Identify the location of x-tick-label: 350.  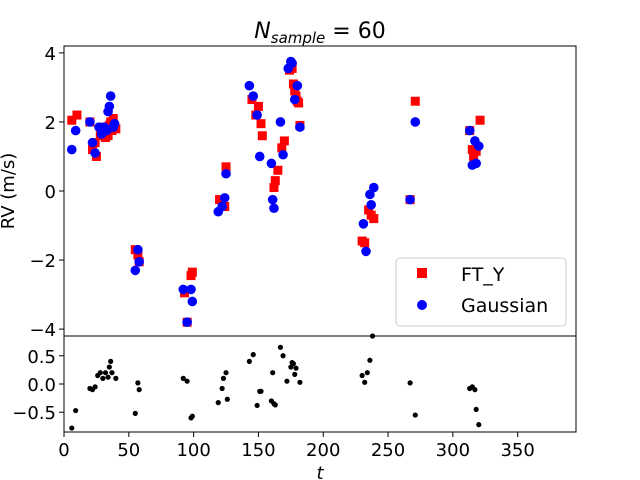
(517, 450).